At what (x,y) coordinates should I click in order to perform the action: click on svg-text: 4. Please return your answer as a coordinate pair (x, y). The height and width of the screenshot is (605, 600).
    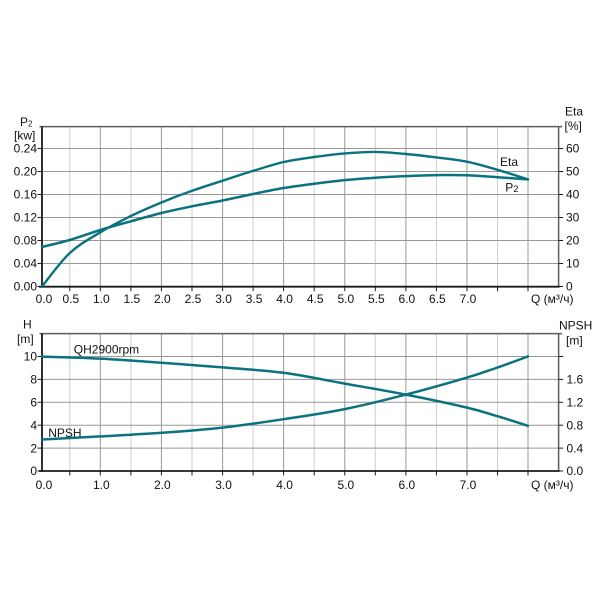
    Looking at the image, I should click on (33, 425).